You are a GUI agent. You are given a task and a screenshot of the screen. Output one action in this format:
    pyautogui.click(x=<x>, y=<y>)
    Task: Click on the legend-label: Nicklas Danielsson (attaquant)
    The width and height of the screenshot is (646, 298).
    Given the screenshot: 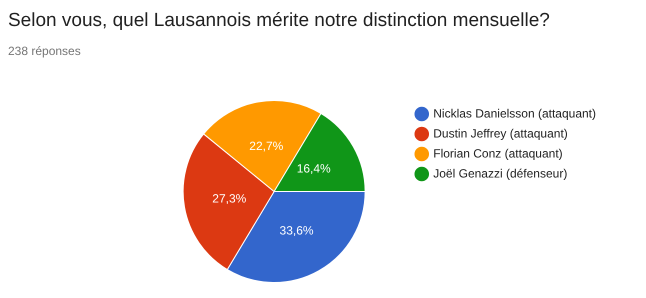 What is the action you would take?
    pyautogui.click(x=514, y=113)
    